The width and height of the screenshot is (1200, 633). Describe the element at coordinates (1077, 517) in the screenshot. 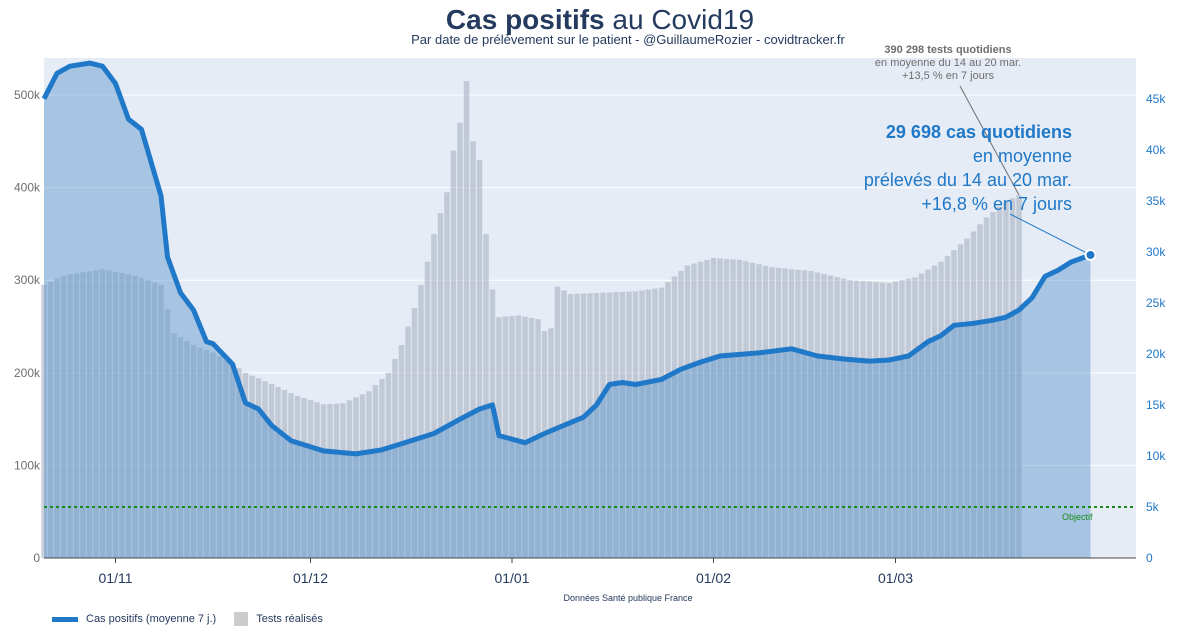

I see `objectif-label: Objectif` at that location.